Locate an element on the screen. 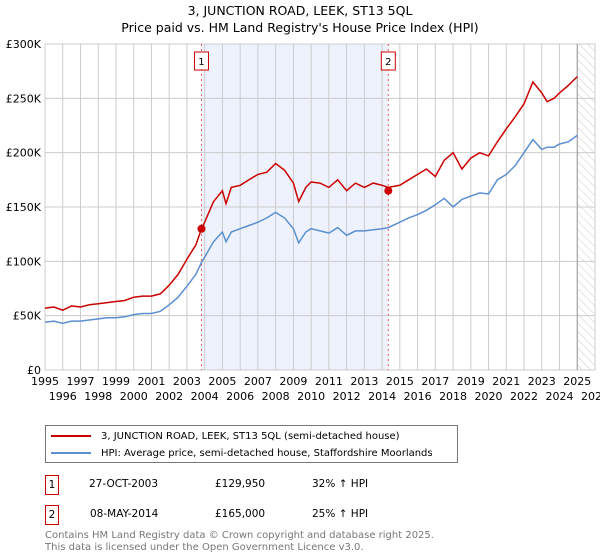 The height and width of the screenshot is (560, 600). sale-price: £165,000 is located at coordinates (240, 514).